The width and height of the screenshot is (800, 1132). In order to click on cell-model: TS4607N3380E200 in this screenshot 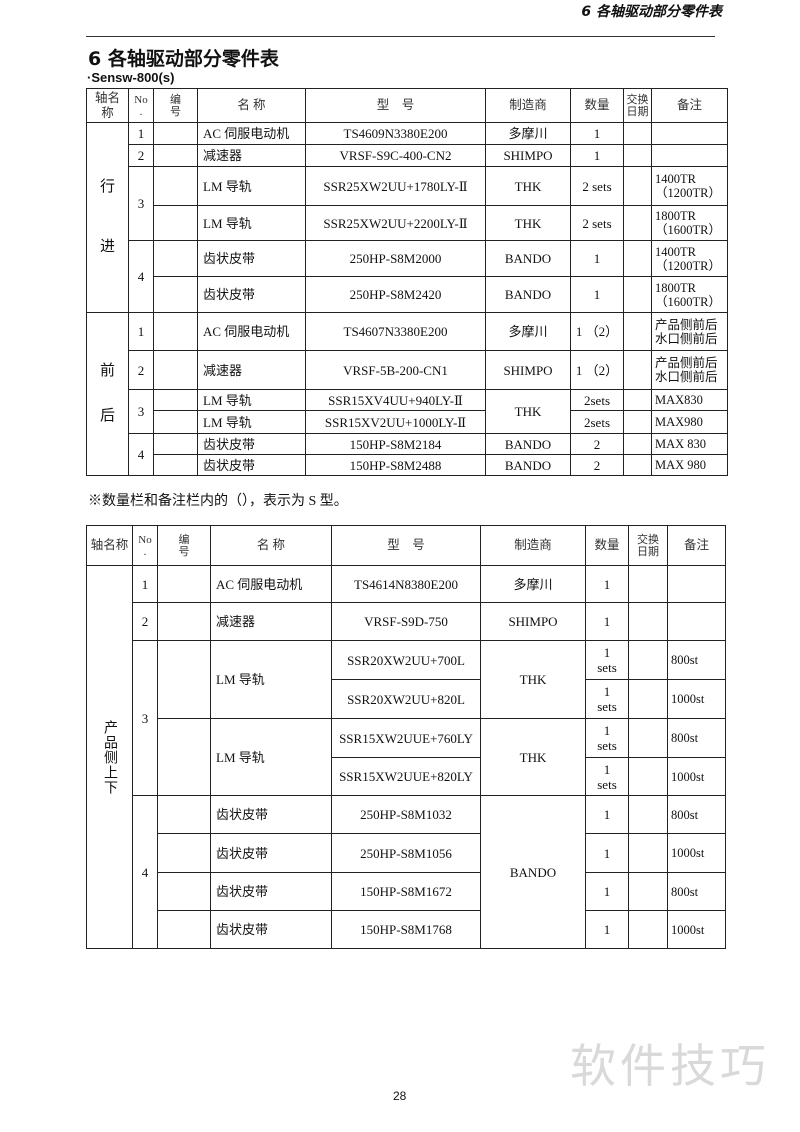, I will do `click(395, 331)`.